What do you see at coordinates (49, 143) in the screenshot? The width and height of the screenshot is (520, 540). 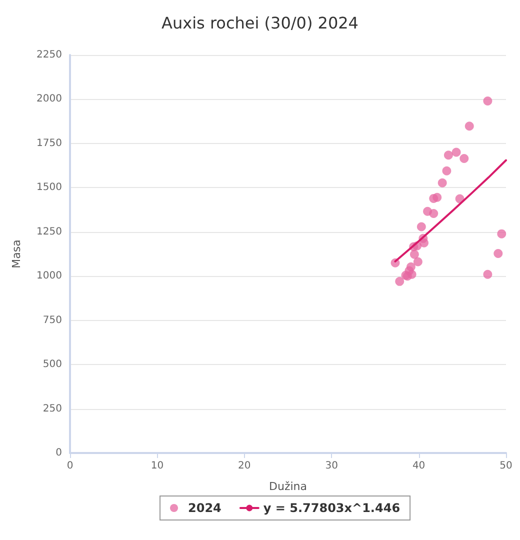 I see `y-tick-label: 1750` at bounding box center [49, 143].